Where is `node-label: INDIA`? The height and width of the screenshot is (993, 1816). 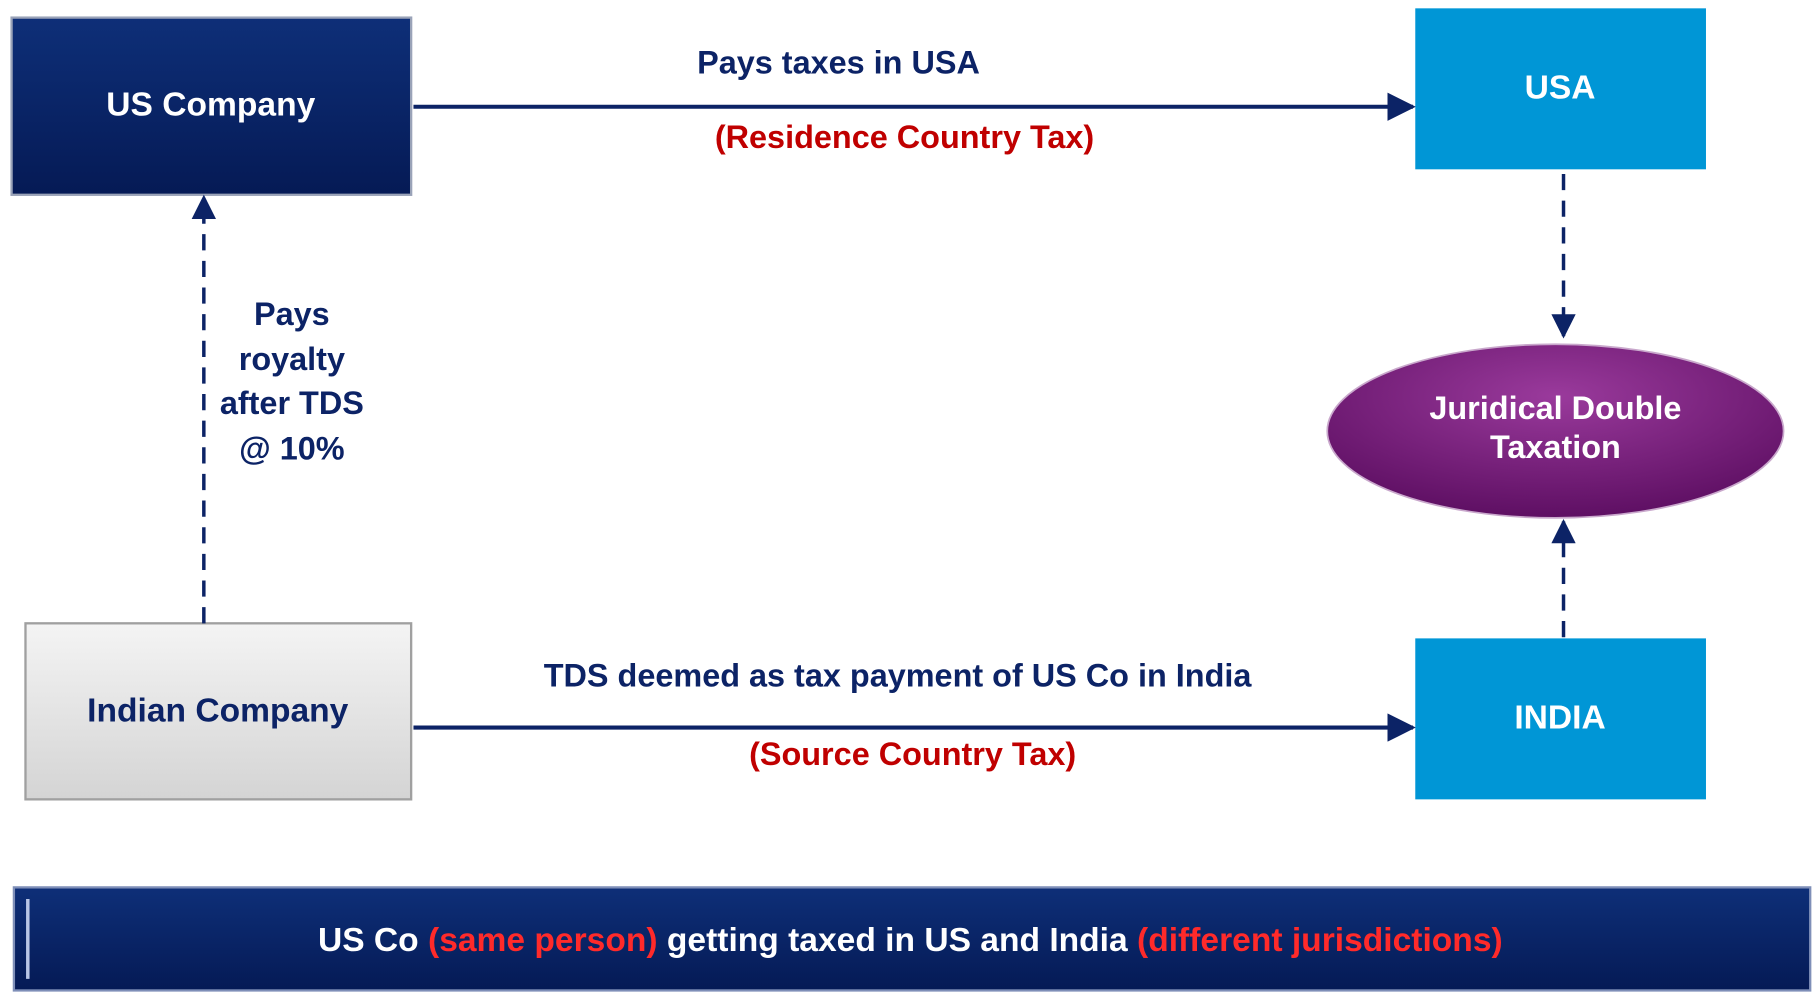
node-label: INDIA is located at coordinates (1559, 717).